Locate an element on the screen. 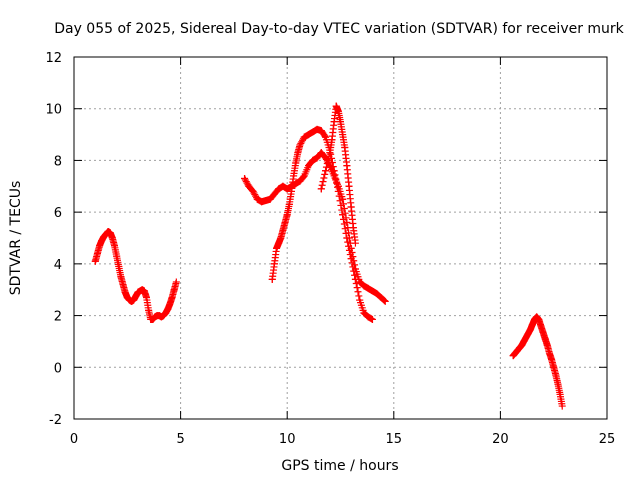 Image resolution: width=640 pixels, height=480 pixels. x-tick-label: 20 is located at coordinates (500, 439).